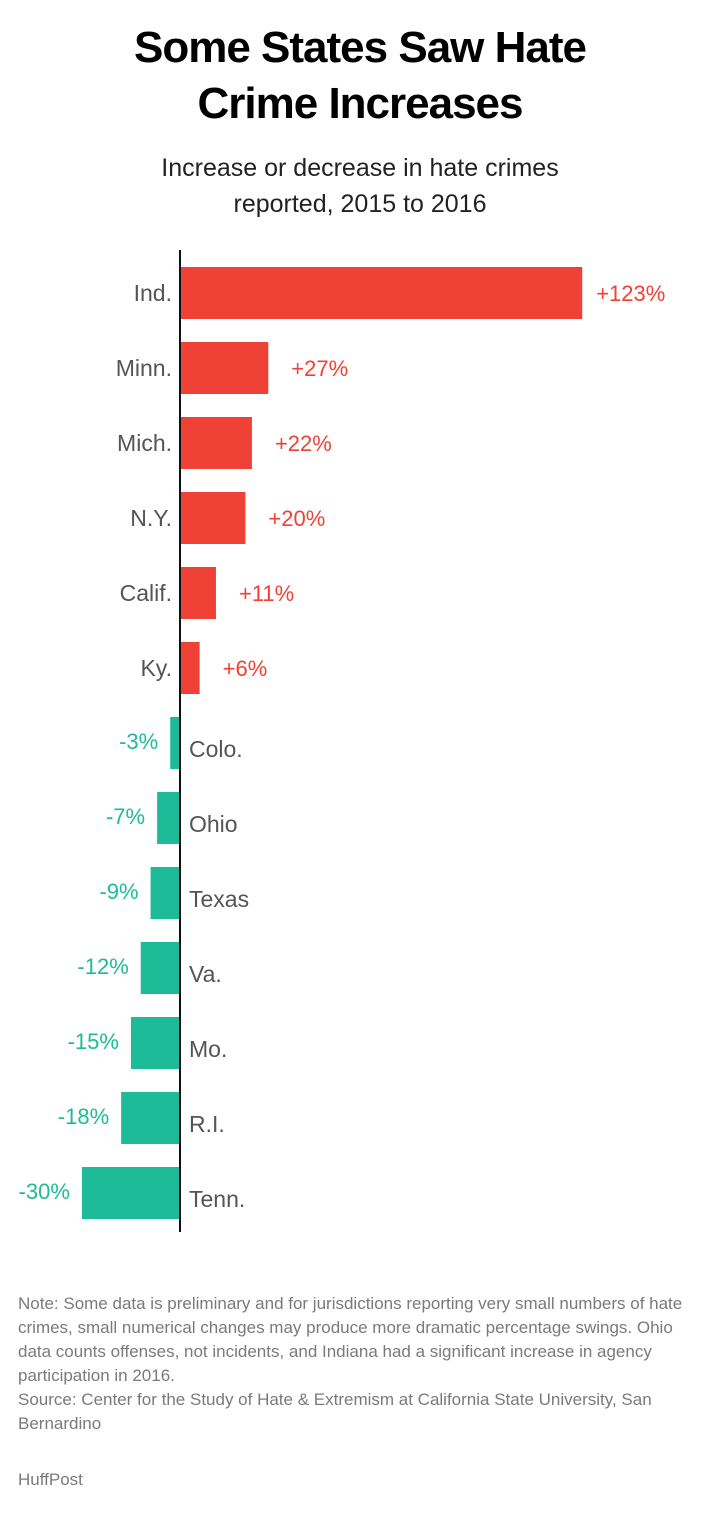 The width and height of the screenshot is (720, 1534). I want to click on category-label: R.I., so click(207, 1124).